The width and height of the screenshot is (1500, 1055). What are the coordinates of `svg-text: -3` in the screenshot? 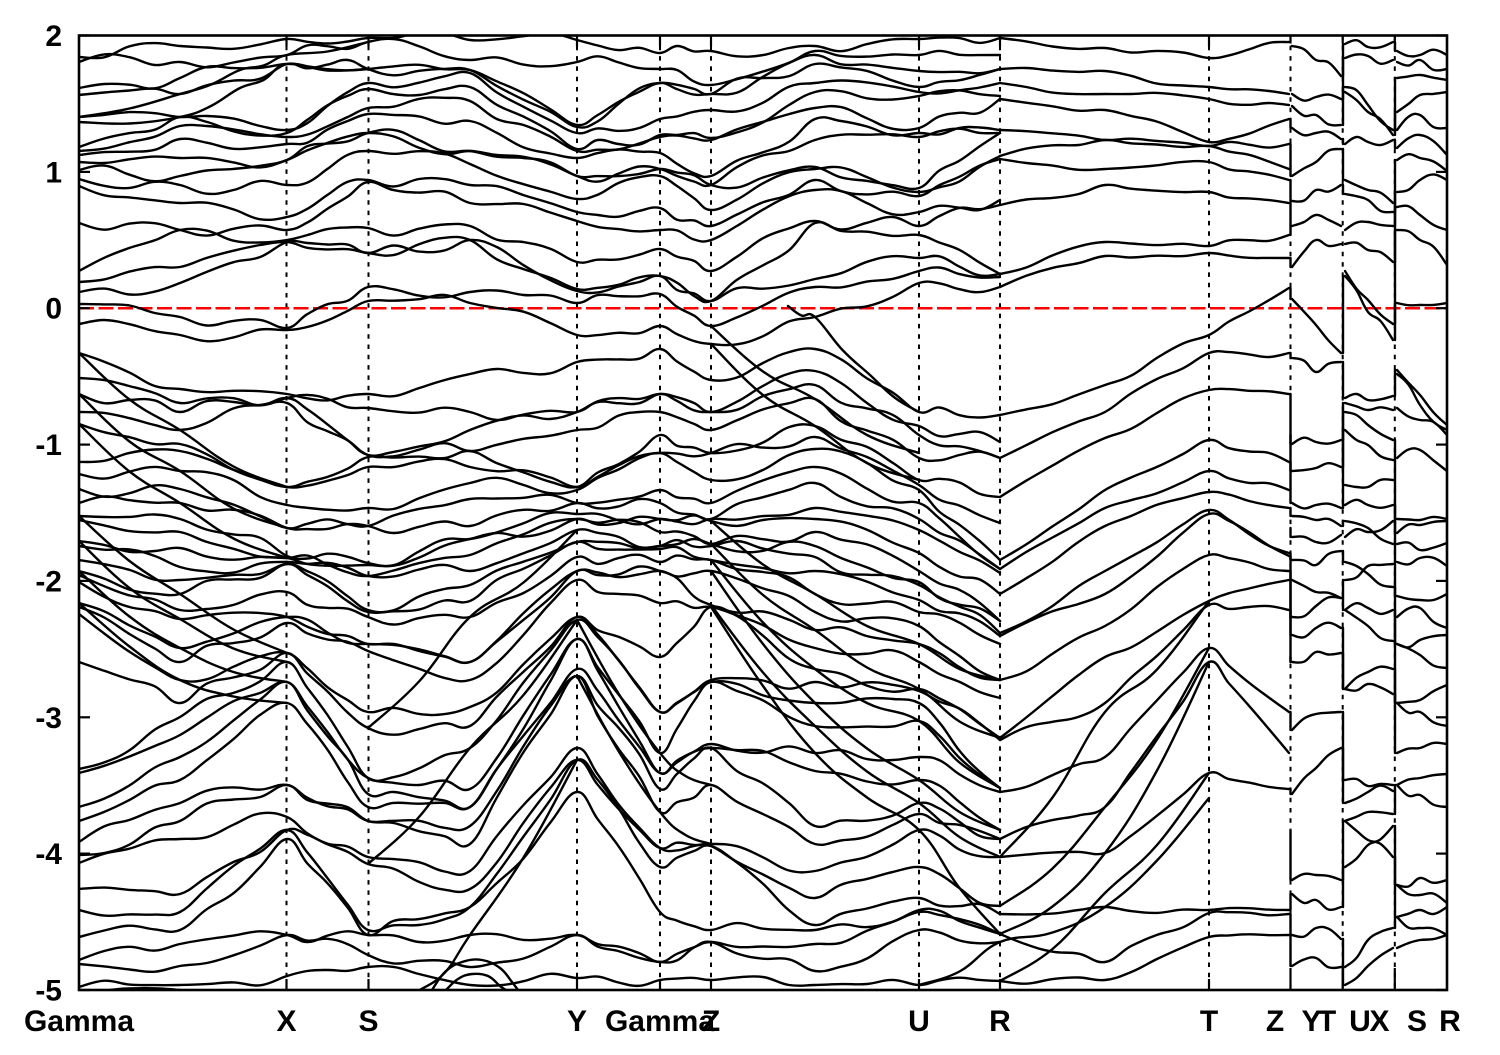 It's located at (48, 718).